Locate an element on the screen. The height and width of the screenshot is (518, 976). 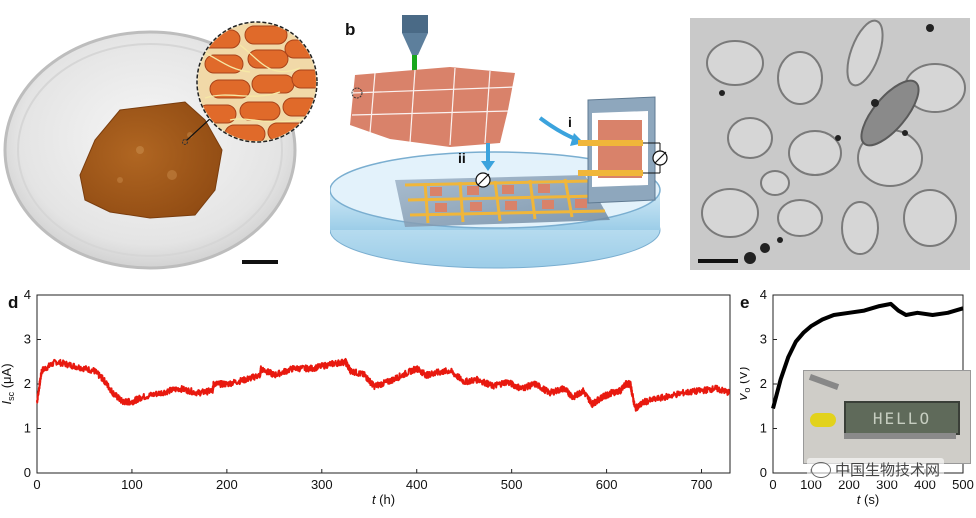
panel-letter-b: b is located at coordinates (350, 29).